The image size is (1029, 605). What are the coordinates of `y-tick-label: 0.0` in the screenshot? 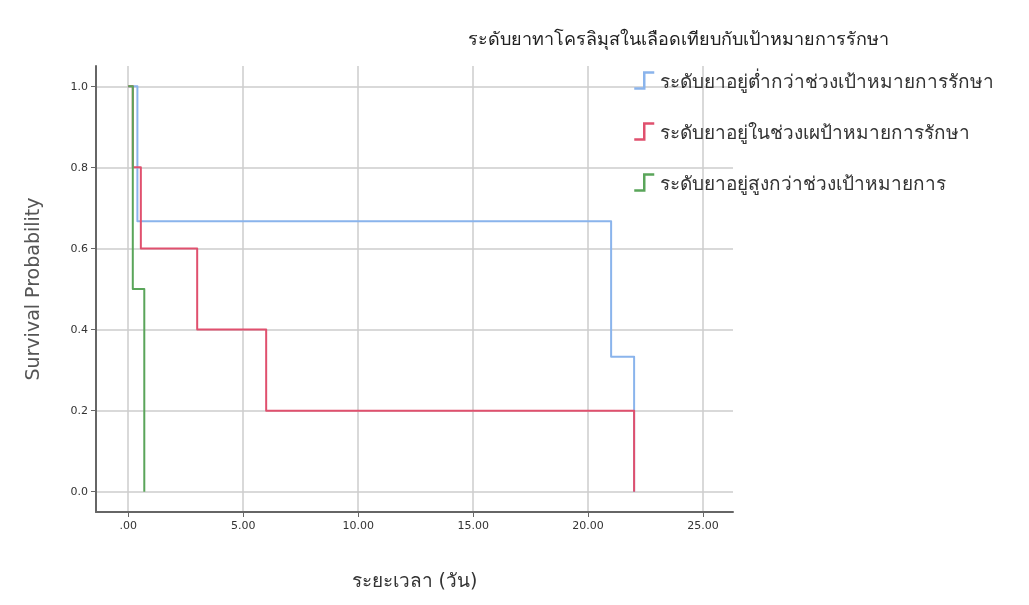 It's located at (79, 492).